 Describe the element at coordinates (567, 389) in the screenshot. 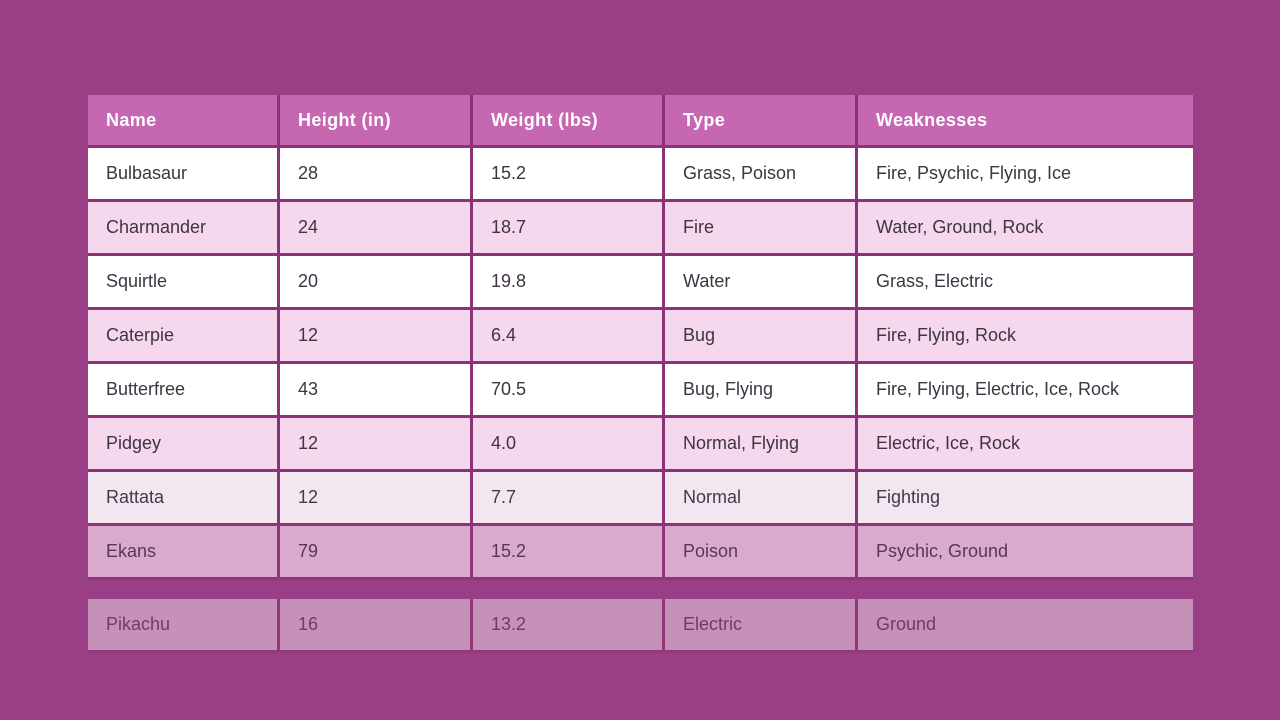

I see `cell-weight: 70.5` at that location.